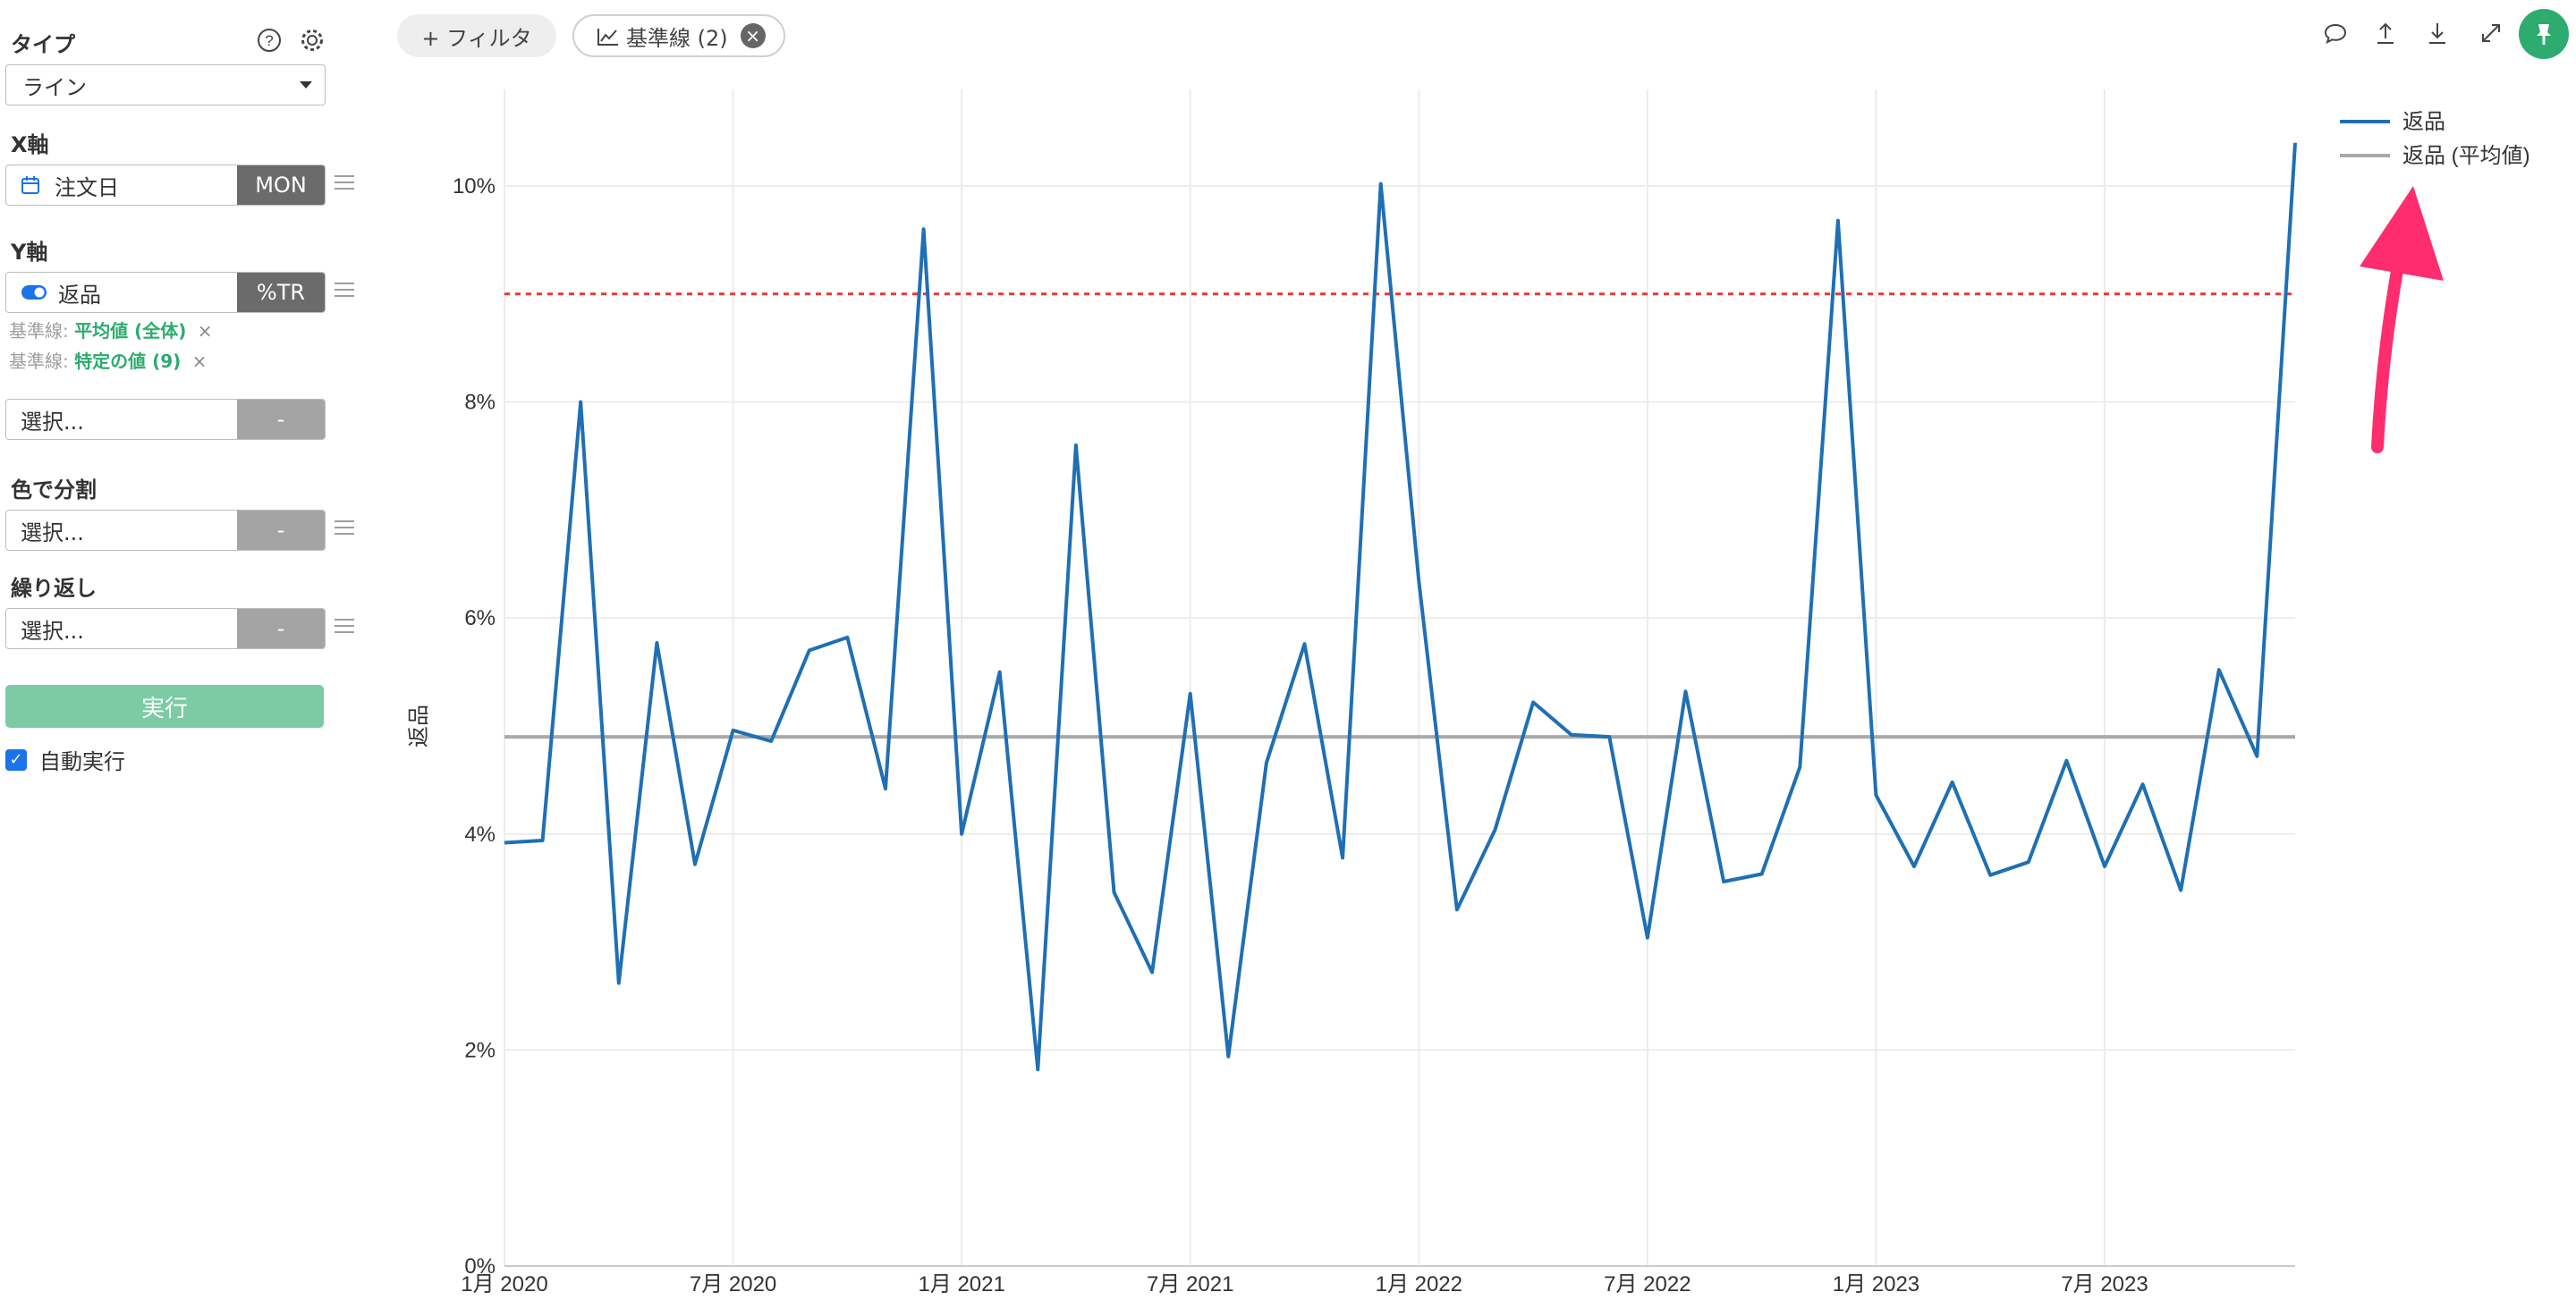  What do you see at coordinates (1419, 1284) in the screenshot?
I see `x-tick-label: 1月 2022` at bounding box center [1419, 1284].